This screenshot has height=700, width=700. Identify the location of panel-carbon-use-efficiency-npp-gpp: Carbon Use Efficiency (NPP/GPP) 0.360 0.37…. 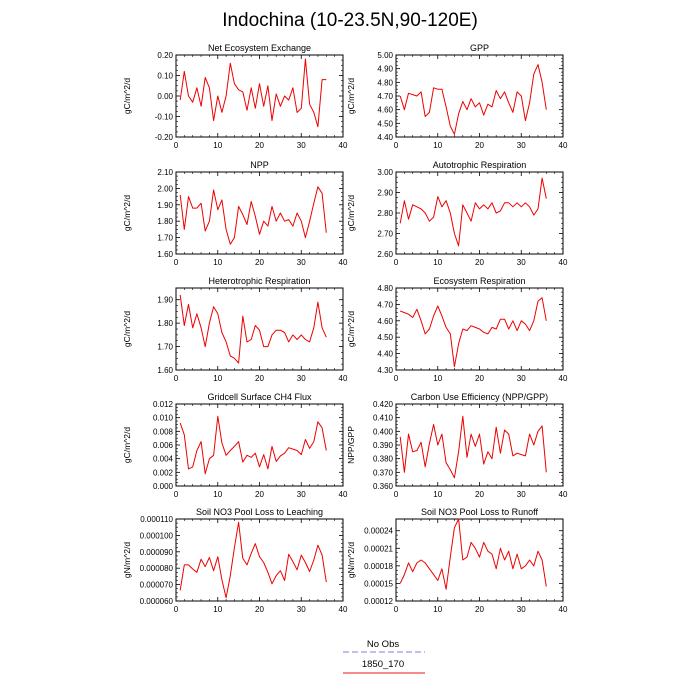
(457, 445).